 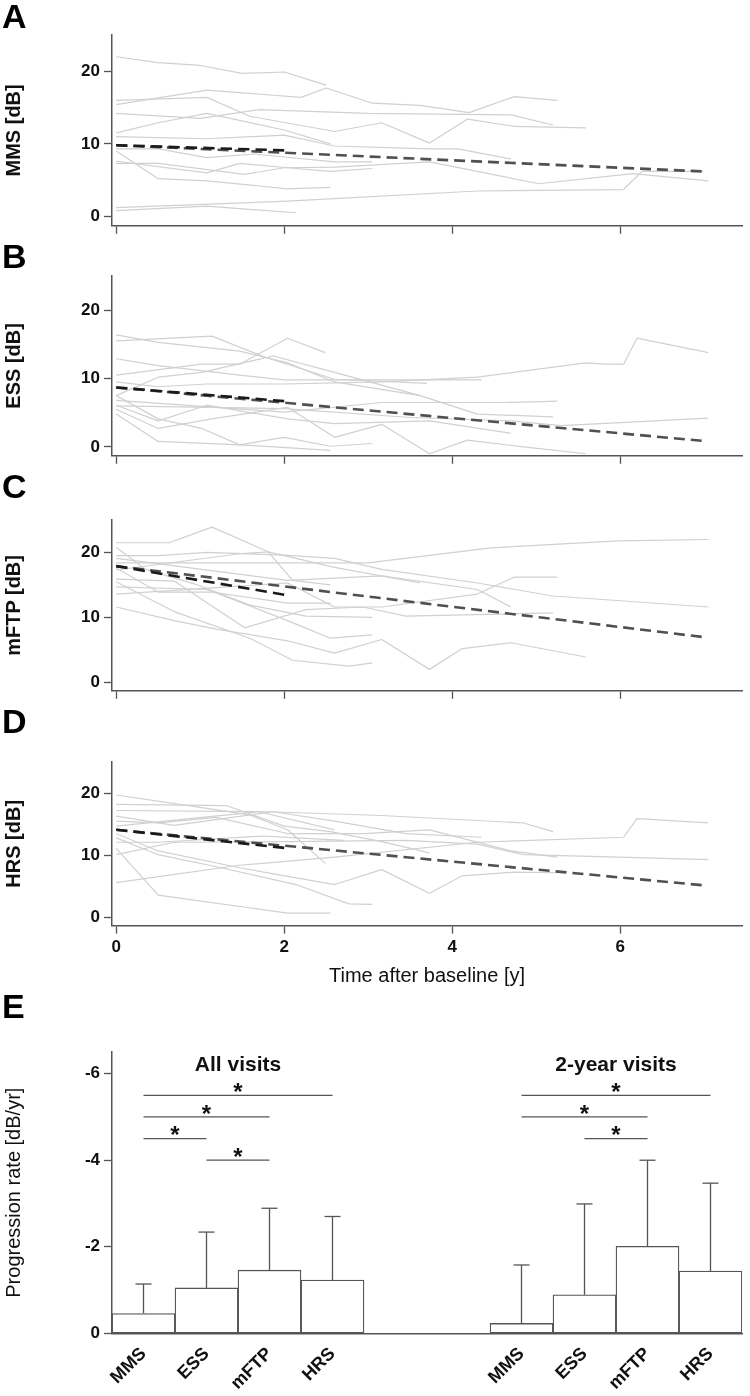 What do you see at coordinates (14, 256) in the screenshot?
I see `chart-title: B` at bounding box center [14, 256].